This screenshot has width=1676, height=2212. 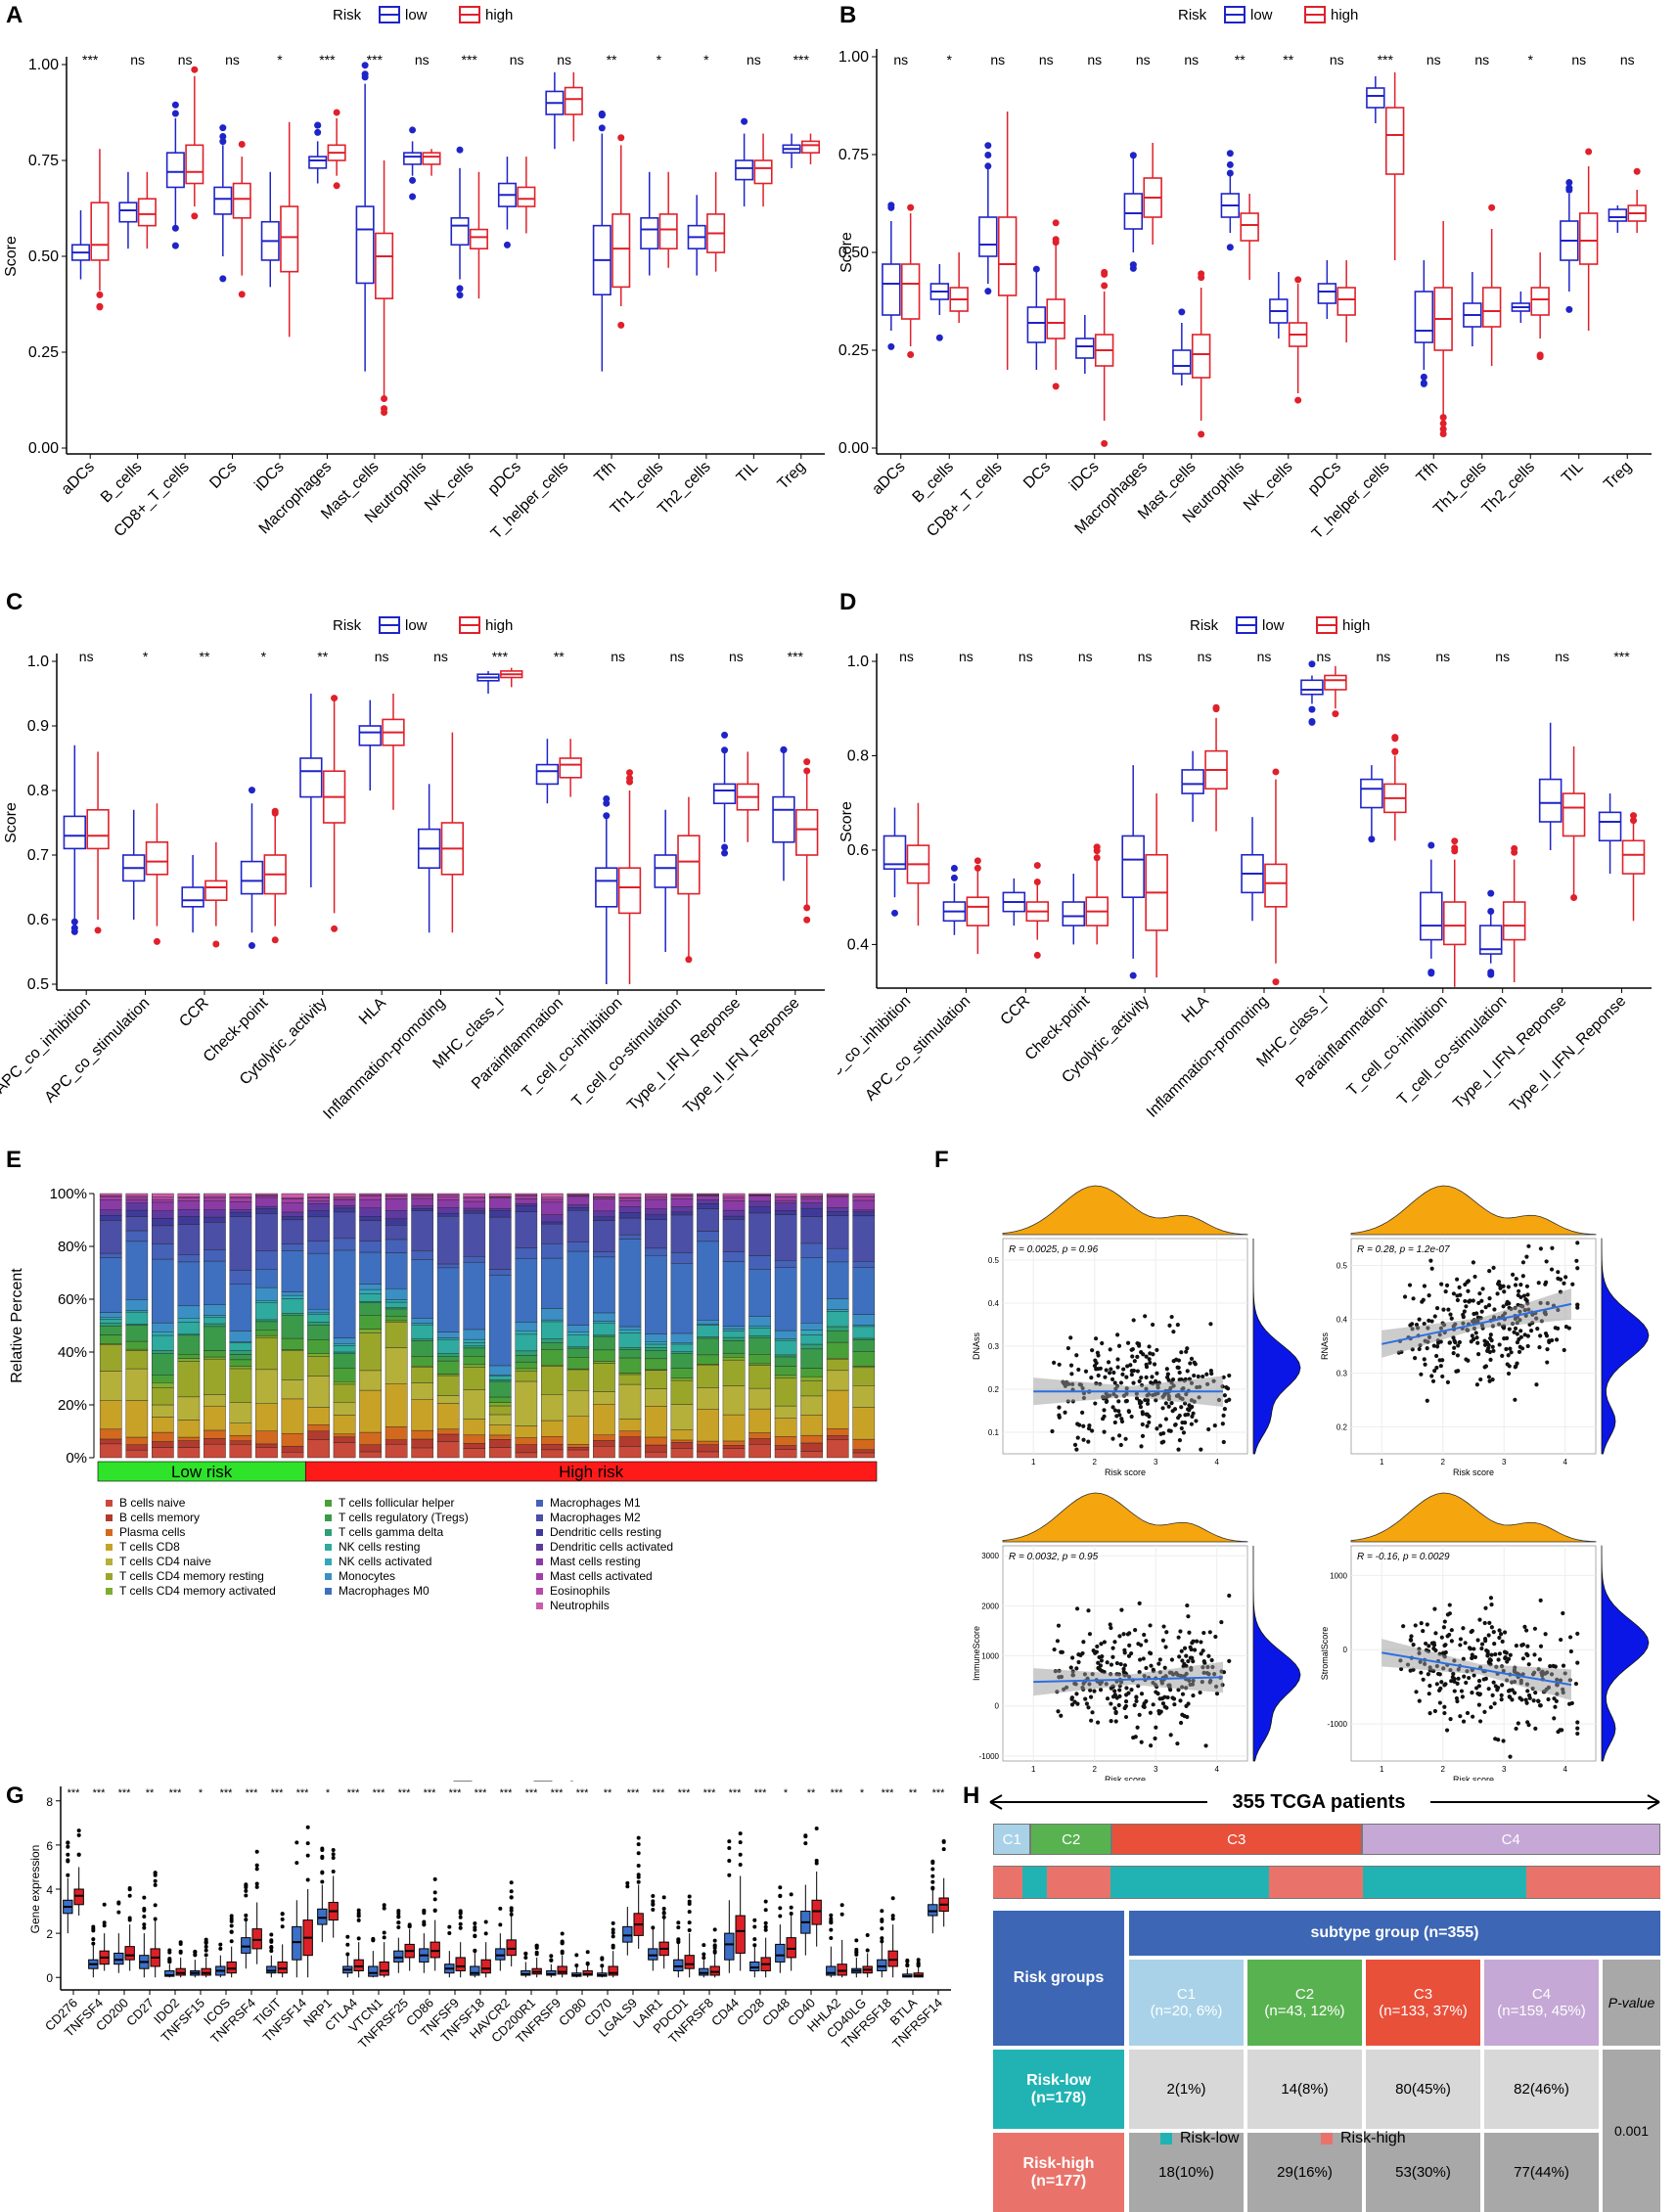 What do you see at coordinates (379, 1547) in the screenshot?
I see `legend-label: NK cells resting` at bounding box center [379, 1547].